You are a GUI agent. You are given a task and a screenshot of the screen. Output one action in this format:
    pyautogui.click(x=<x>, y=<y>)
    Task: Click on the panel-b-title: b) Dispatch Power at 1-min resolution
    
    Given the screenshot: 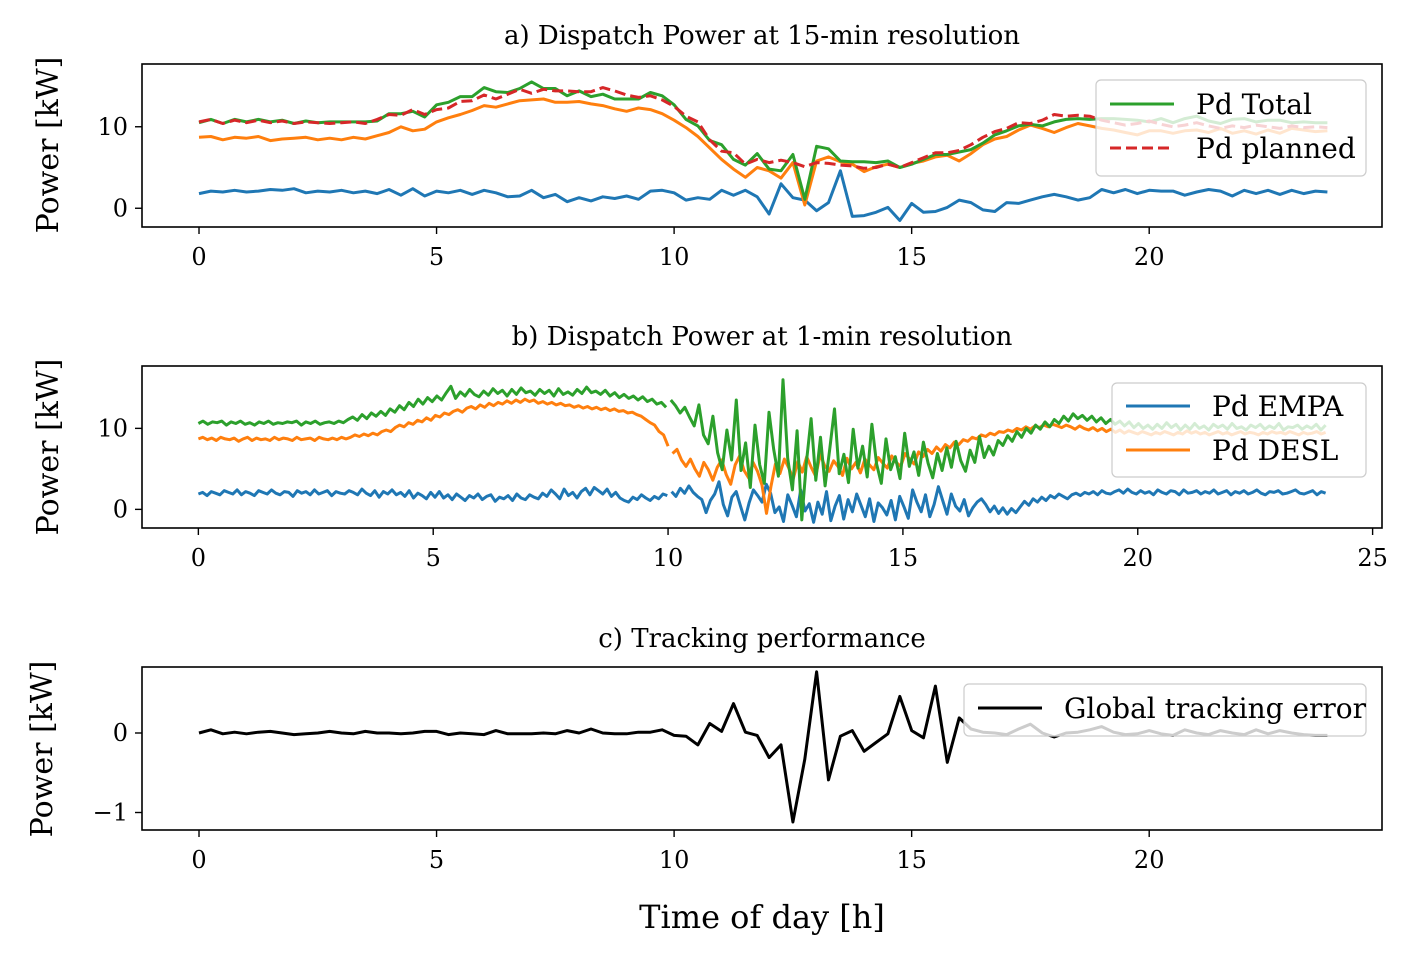 What is the action you would take?
    pyautogui.click(x=762, y=337)
    